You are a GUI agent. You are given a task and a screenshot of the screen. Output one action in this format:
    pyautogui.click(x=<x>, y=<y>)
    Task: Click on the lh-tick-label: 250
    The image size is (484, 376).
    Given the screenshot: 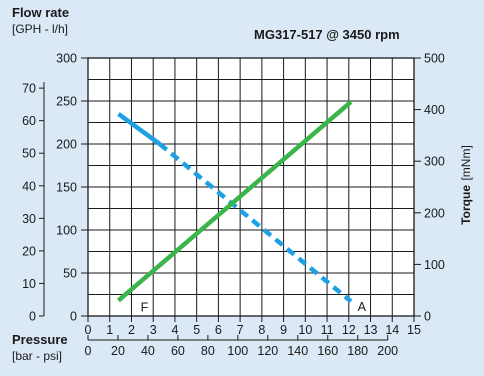 What is the action you would take?
    pyautogui.click(x=66, y=102)
    